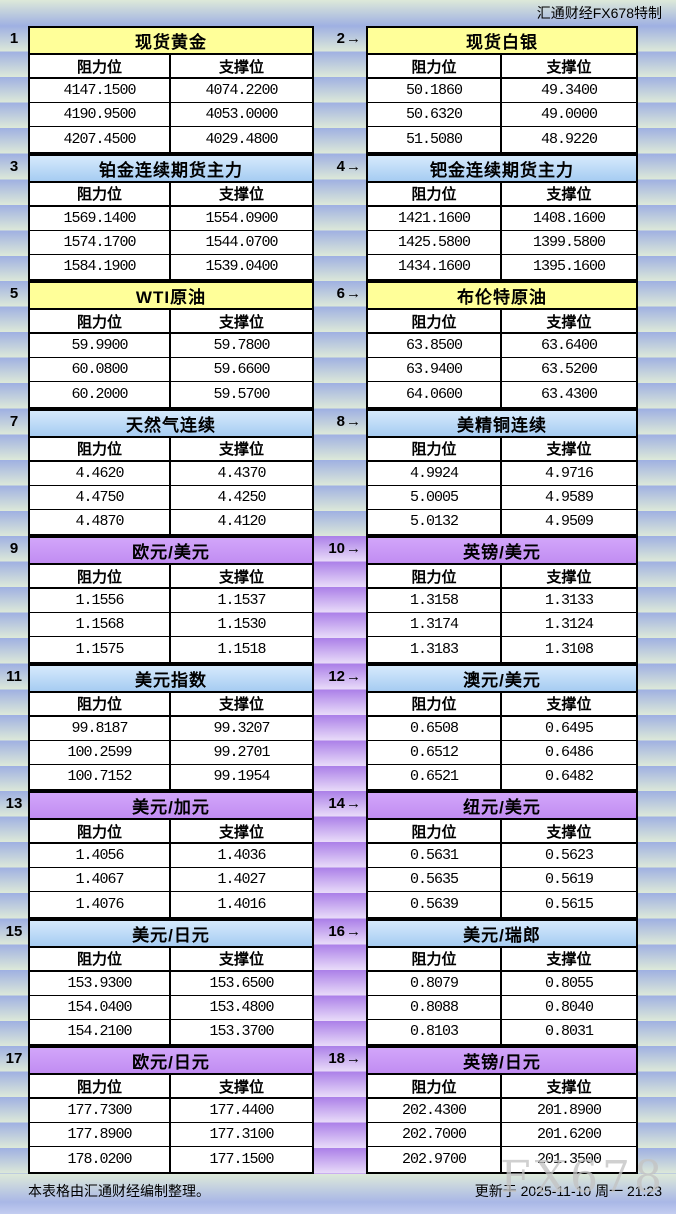 This screenshot has width=676, height=1214. I want to click on left-index-column: 7, so click(14, 472).